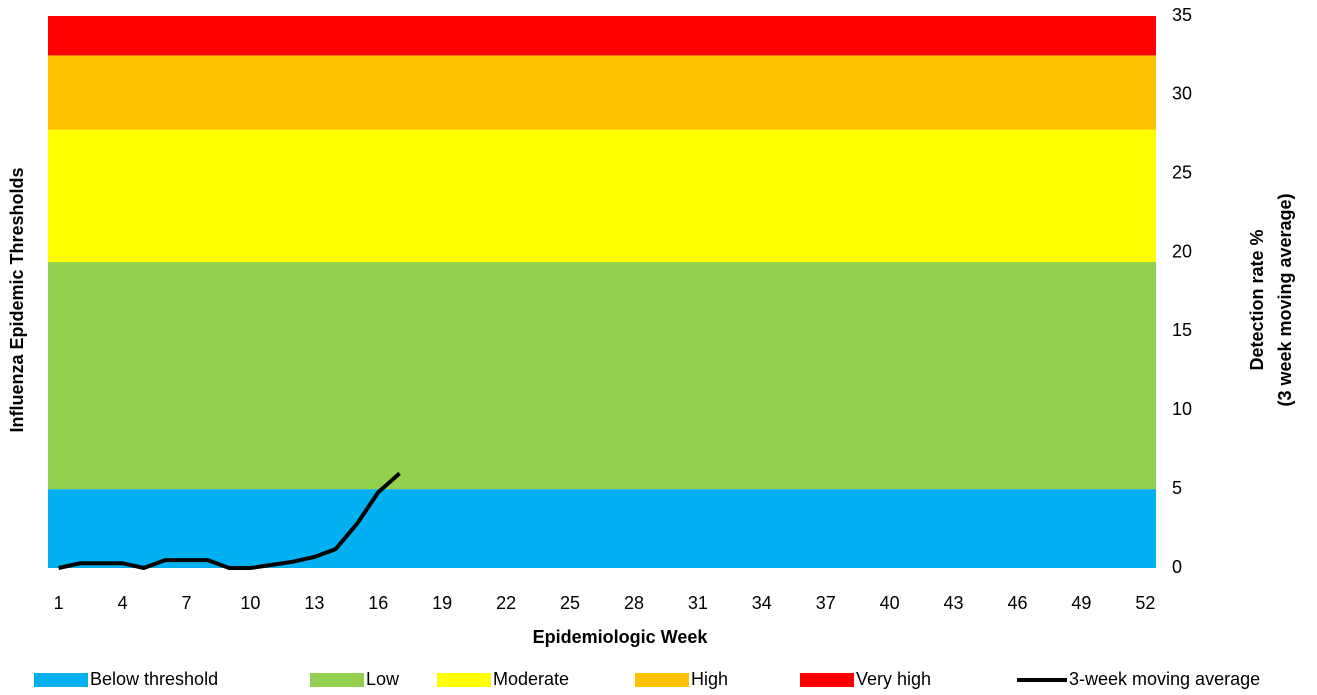  Describe the element at coordinates (621, 637) in the screenshot. I see `x-axis-title: Epidemiologic Week` at that location.